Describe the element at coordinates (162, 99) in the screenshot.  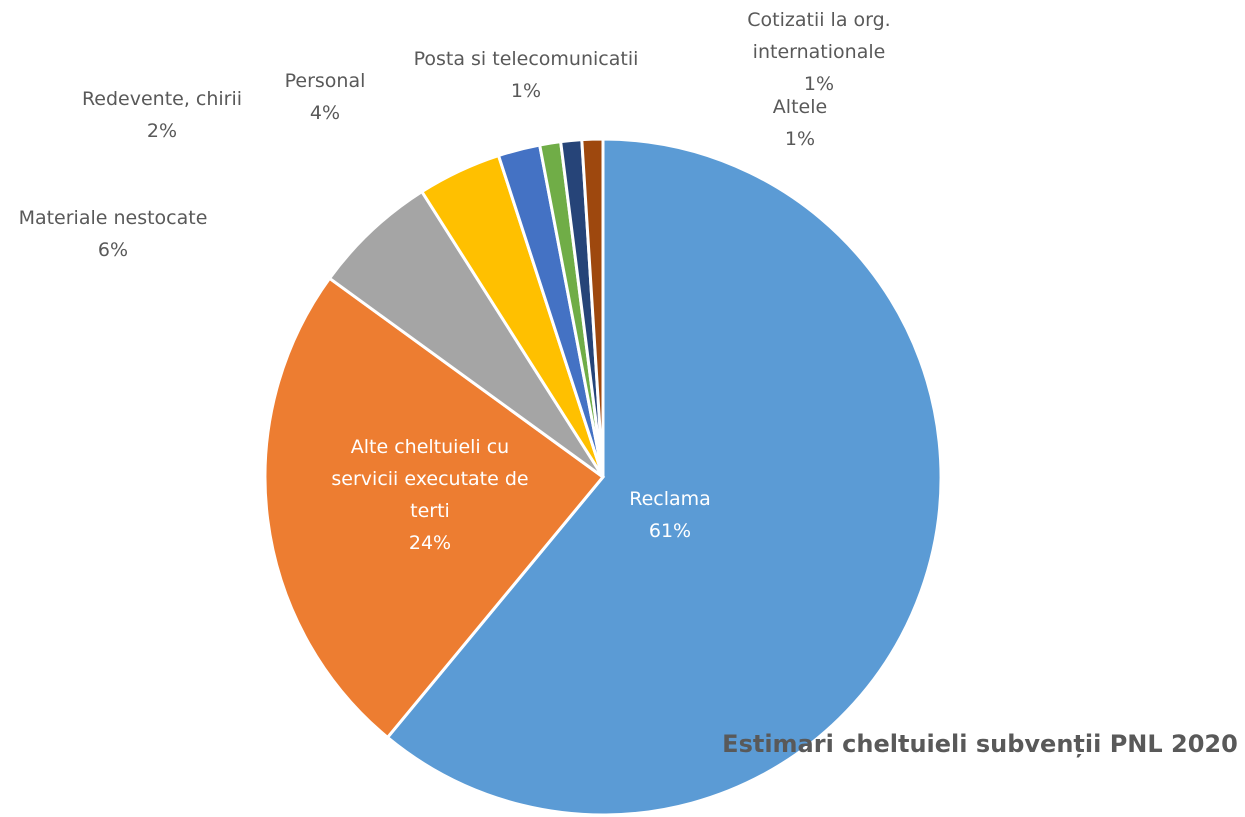
I see `slice-label: Redevente, chirii` at that location.